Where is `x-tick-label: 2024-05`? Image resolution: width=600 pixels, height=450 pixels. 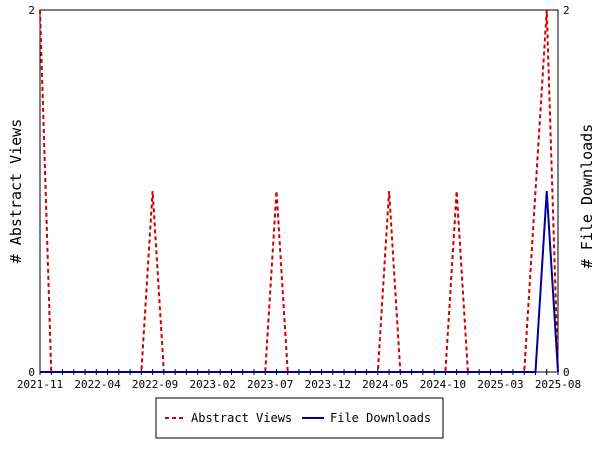 x-tick-label: 2024-05 is located at coordinates (385, 384).